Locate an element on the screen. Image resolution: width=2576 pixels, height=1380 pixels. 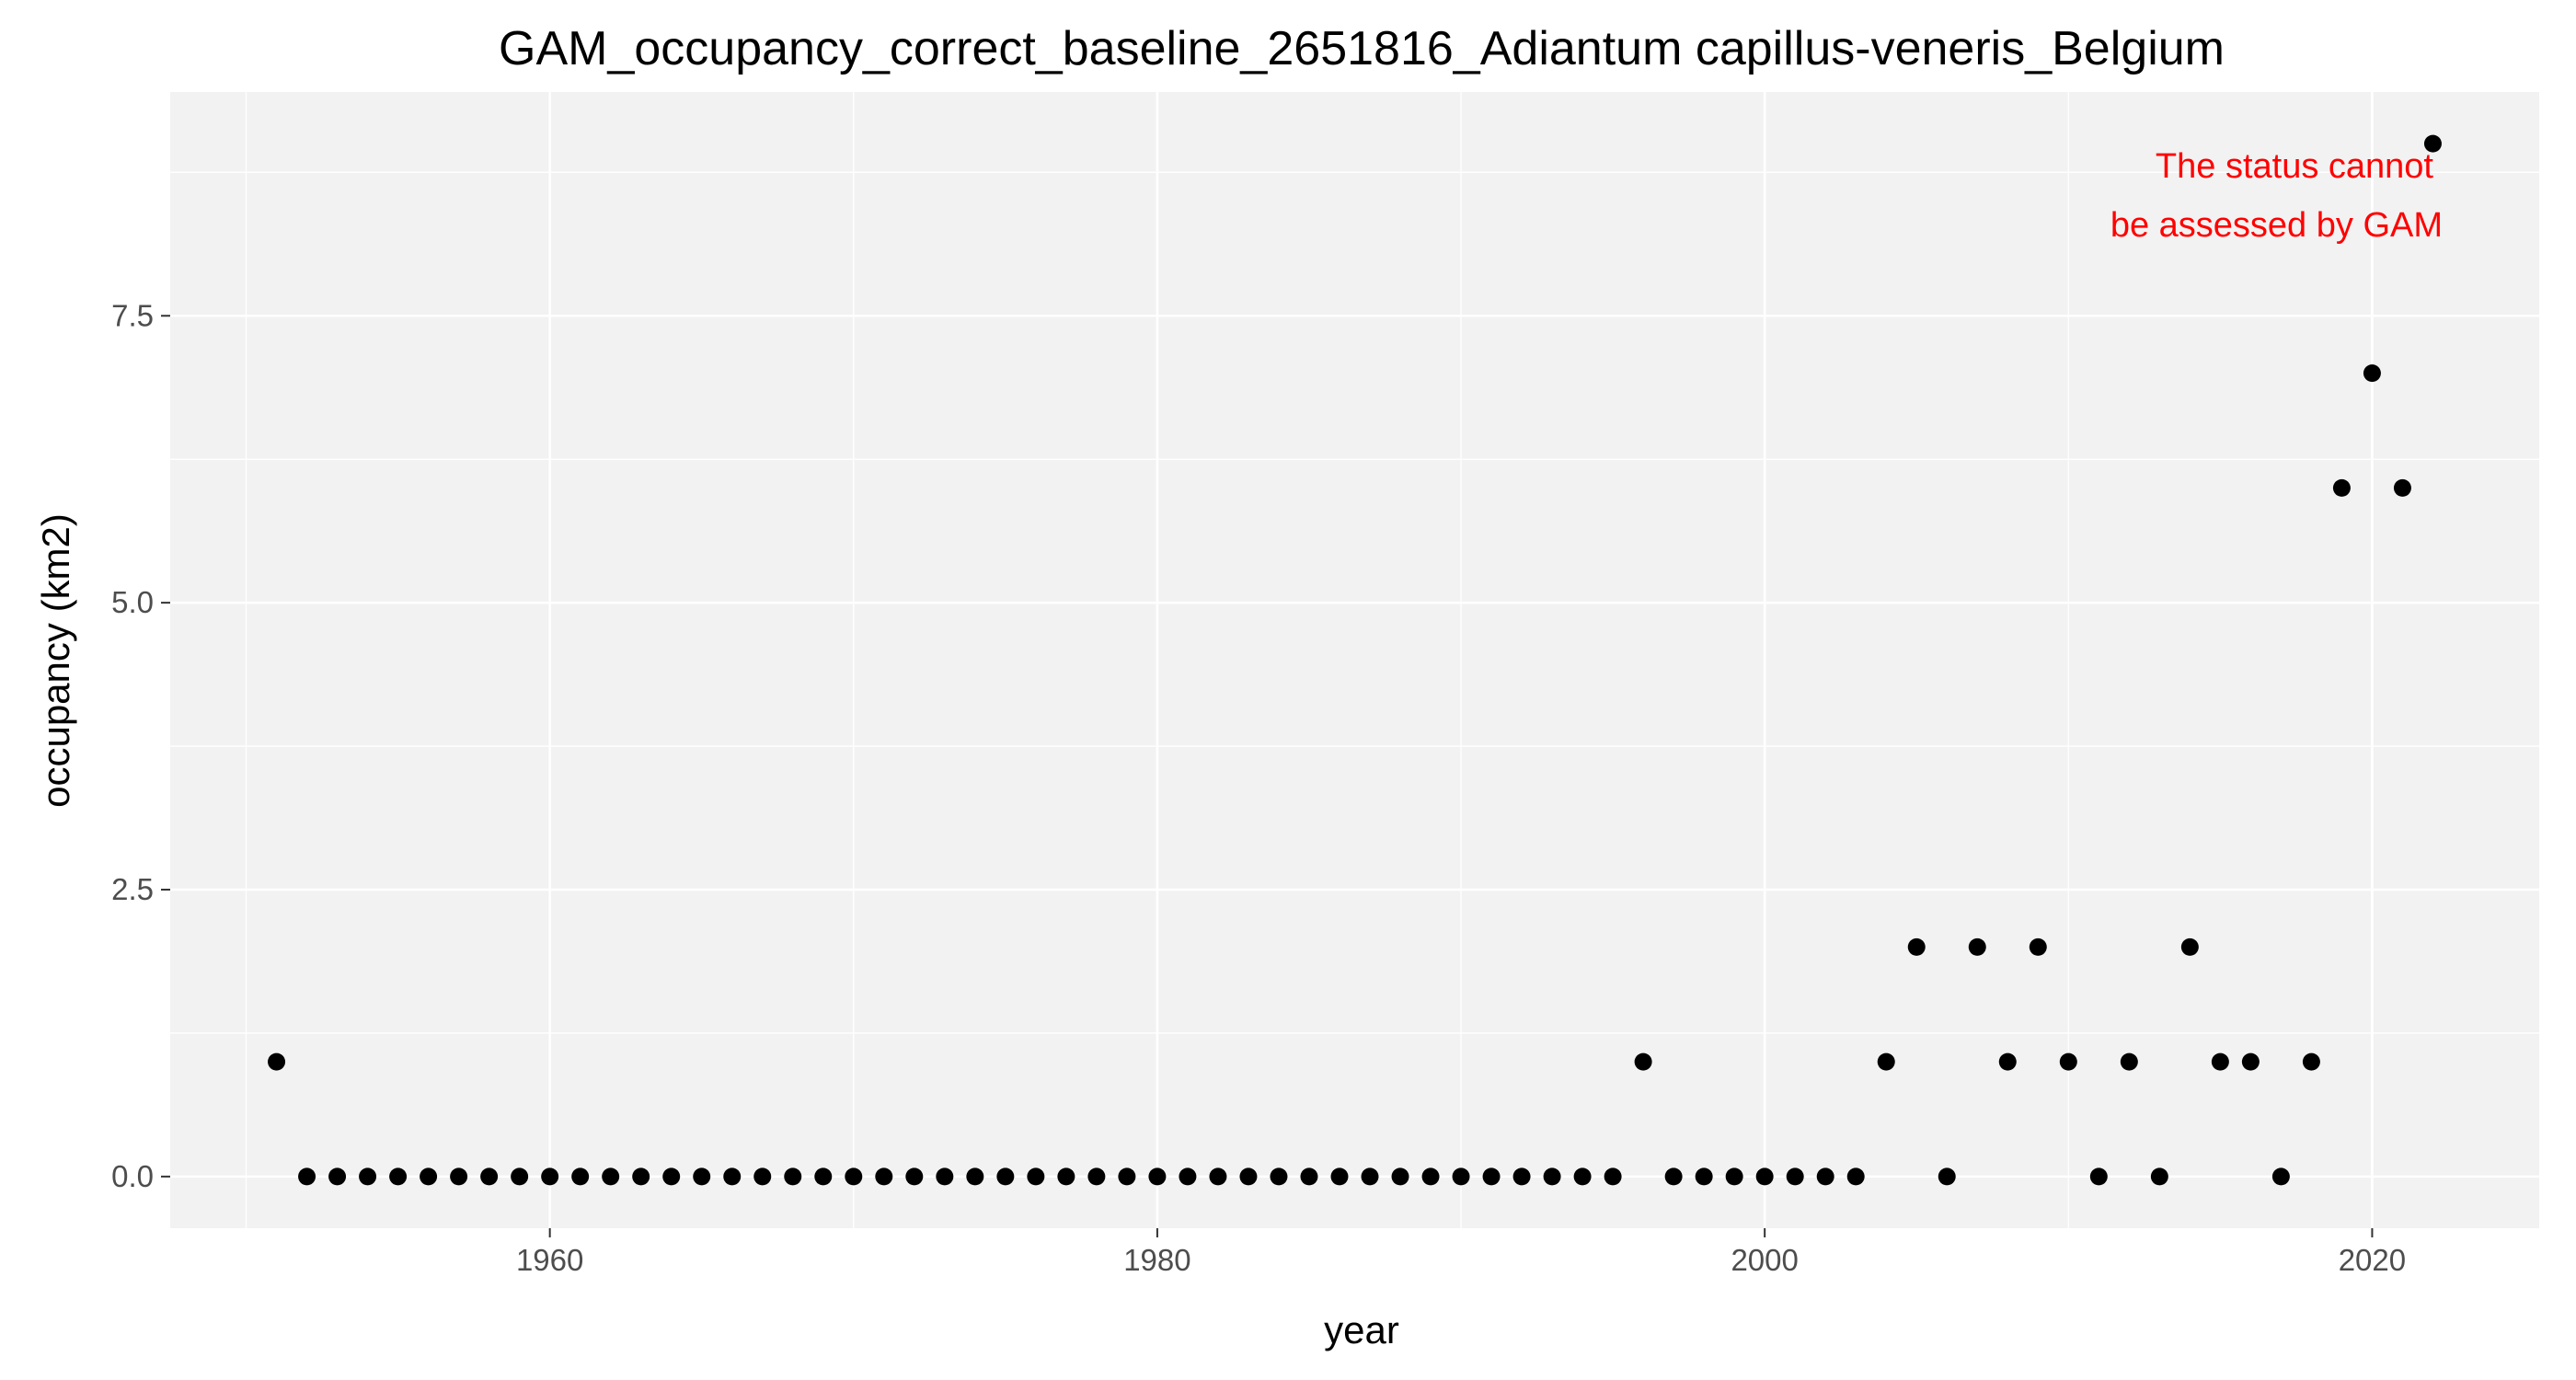
annotation-line-1: The status cannot is located at coordinates (2295, 166).